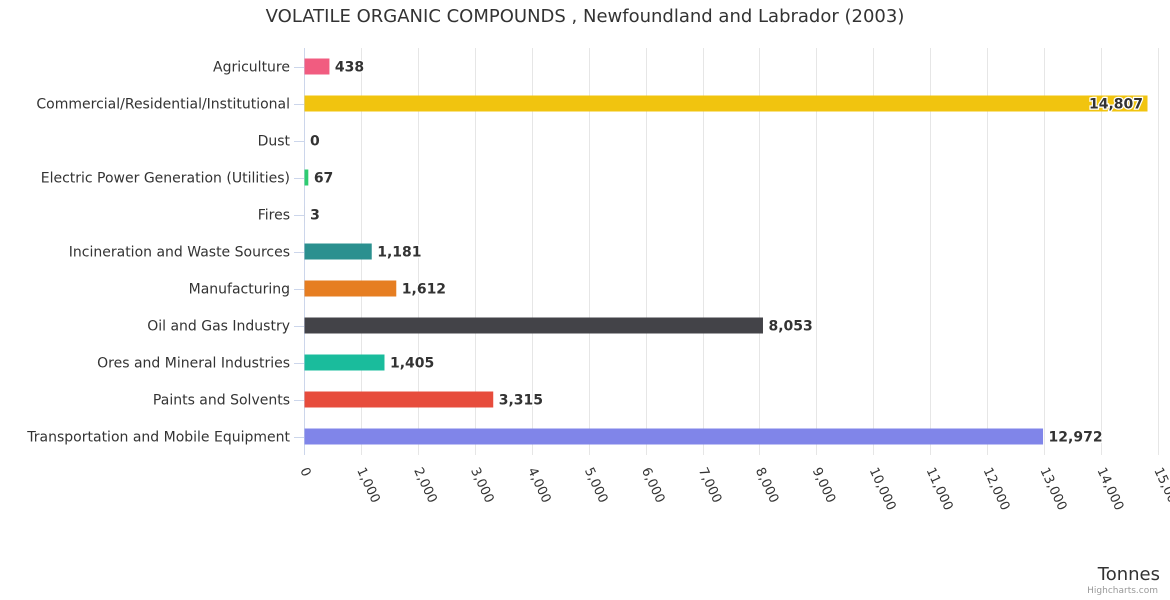 The width and height of the screenshot is (1170, 600). Describe the element at coordinates (304, 472) in the screenshot. I see `x-tick-label: 0` at that location.